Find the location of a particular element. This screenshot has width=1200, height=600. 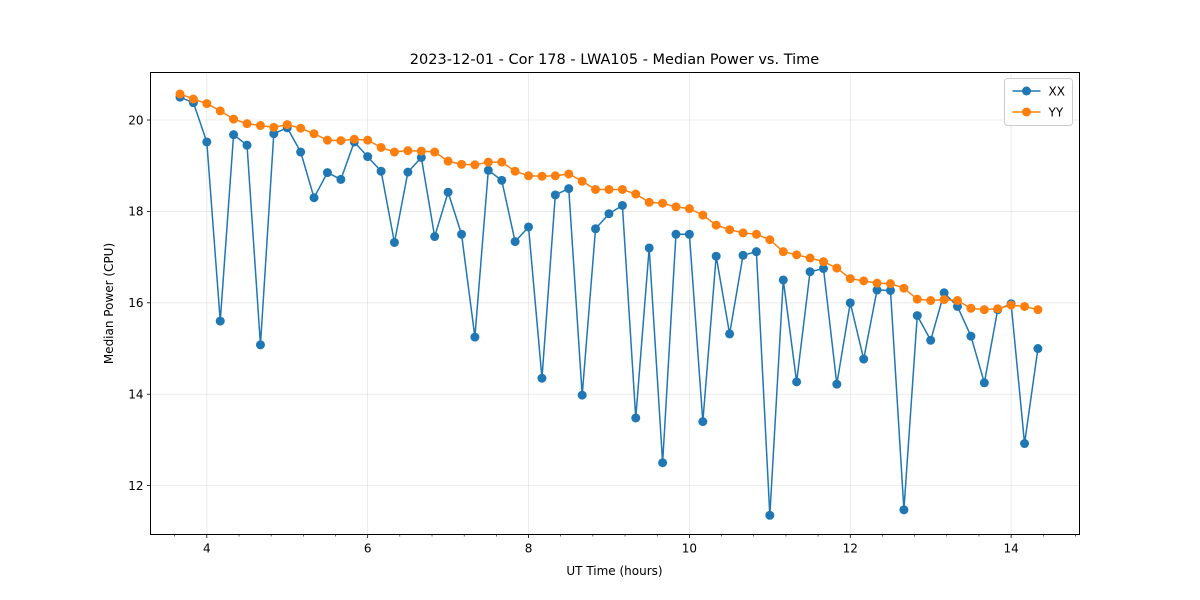

legend-marker-xx is located at coordinates (1026, 91).